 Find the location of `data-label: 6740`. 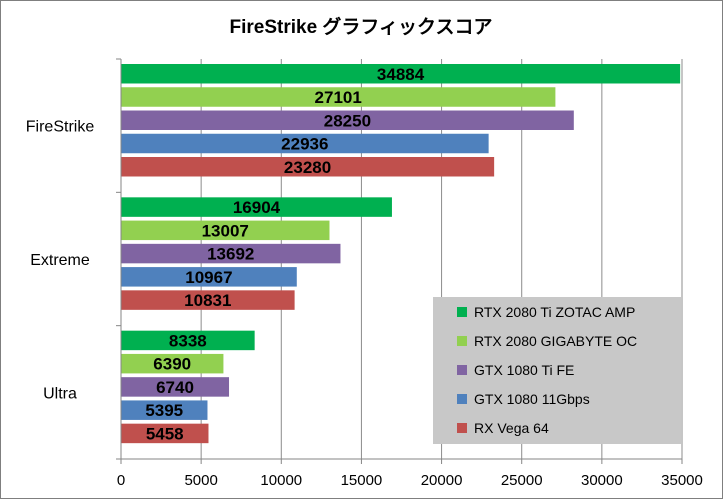

data-label: 6740 is located at coordinates (175, 387).